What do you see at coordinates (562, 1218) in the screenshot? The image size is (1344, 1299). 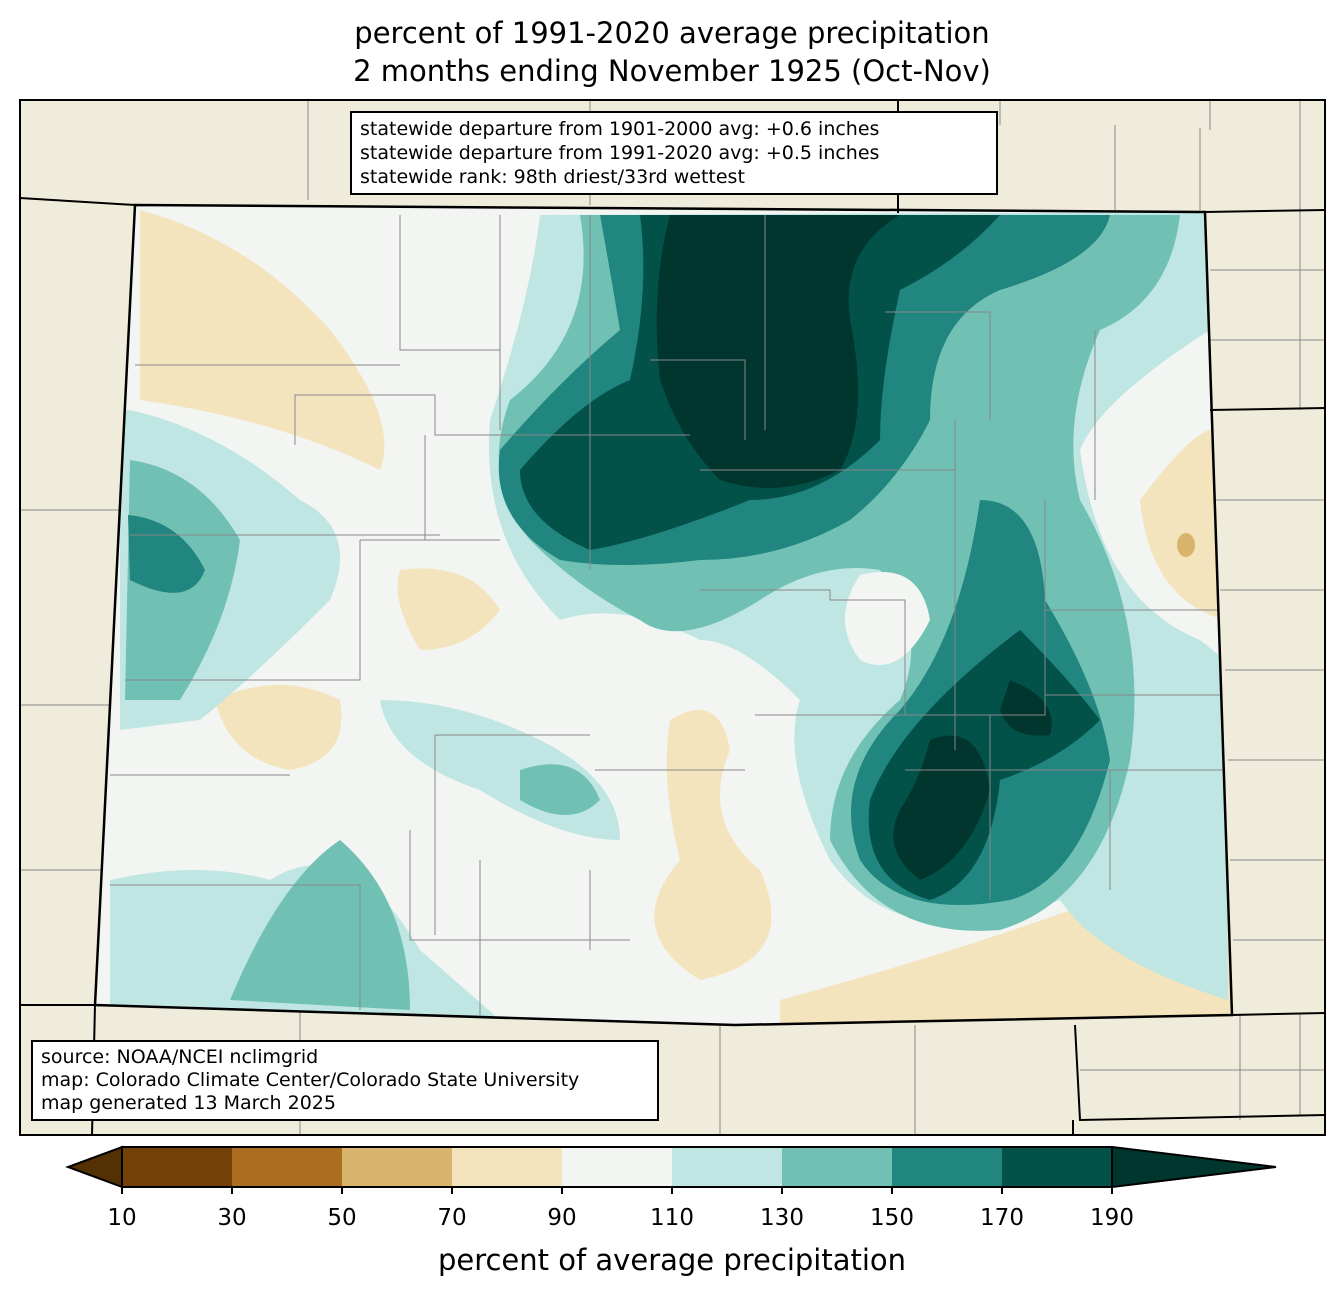 I see `colorbar-tick-label: 90` at bounding box center [562, 1218].